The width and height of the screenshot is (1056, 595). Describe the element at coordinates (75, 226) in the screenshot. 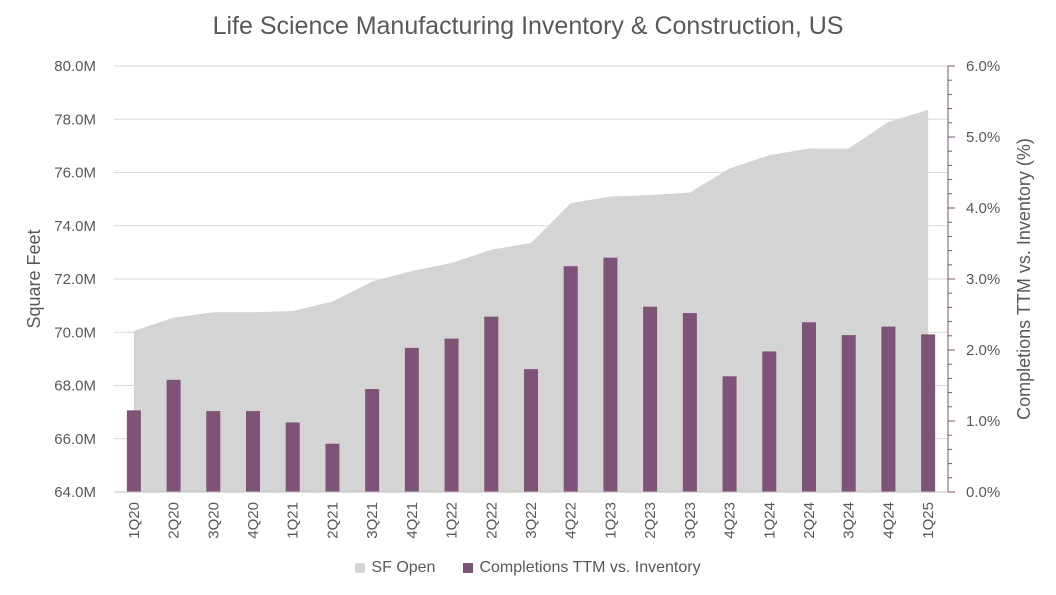

I see `y-tick-label: 74.0M` at that location.